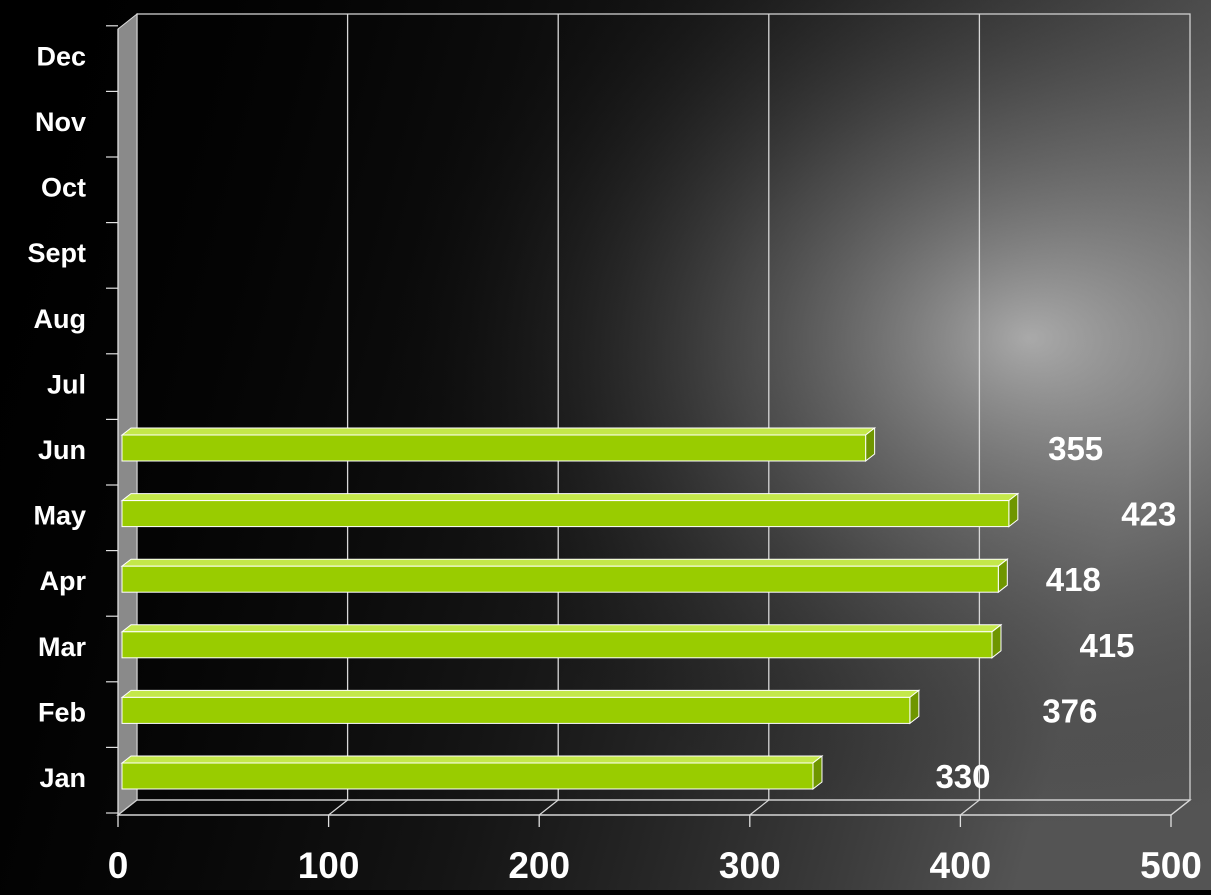 Image resolution: width=1211 pixels, height=895 pixels. Describe the element at coordinates (329, 865) in the screenshot. I see `x-tick-label: 100` at that location.